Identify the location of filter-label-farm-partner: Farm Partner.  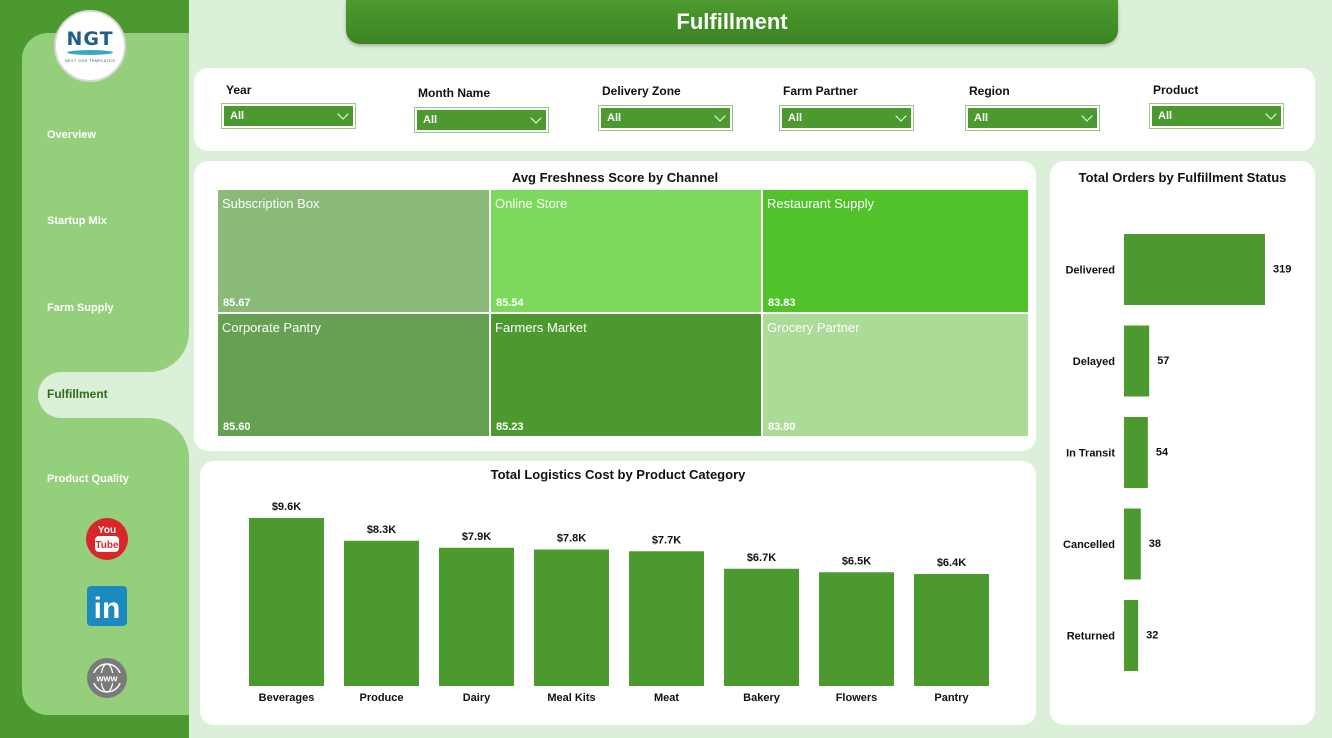
(820, 91).